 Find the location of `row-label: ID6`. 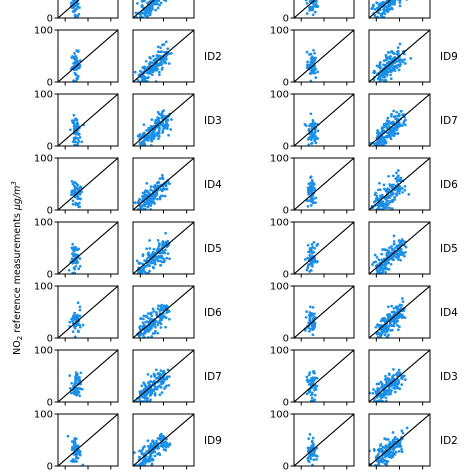

row-label: ID6 is located at coordinates (213, 313).